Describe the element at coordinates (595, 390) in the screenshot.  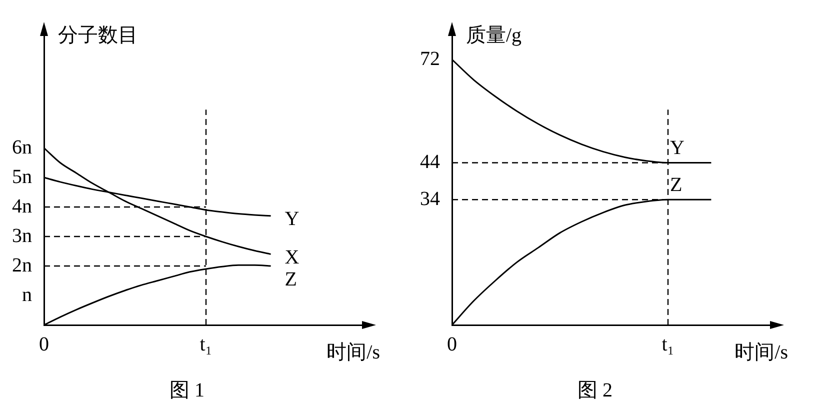
I see `text: 图 2` at that location.